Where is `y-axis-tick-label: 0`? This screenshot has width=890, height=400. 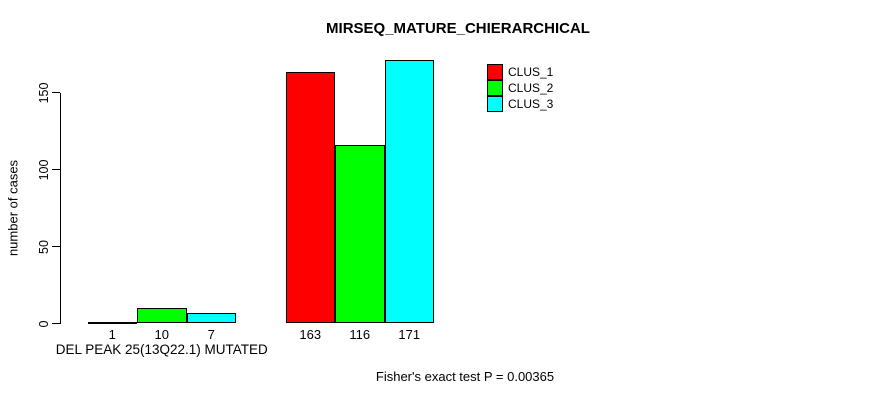 y-axis-tick-label: 0 is located at coordinates (44, 323).